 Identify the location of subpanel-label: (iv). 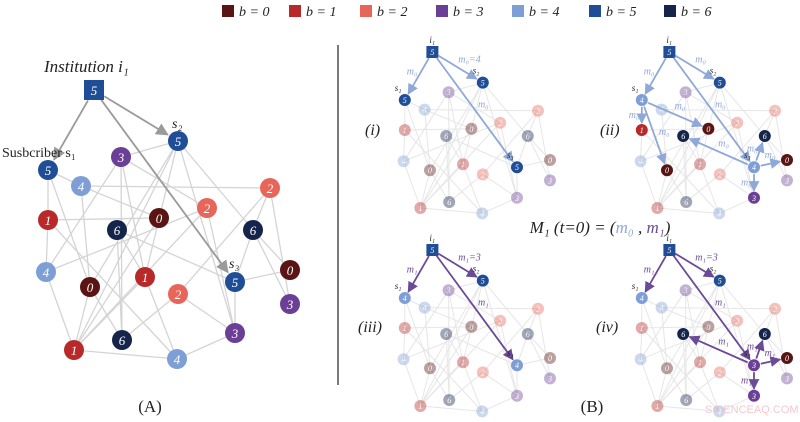
(607, 327).